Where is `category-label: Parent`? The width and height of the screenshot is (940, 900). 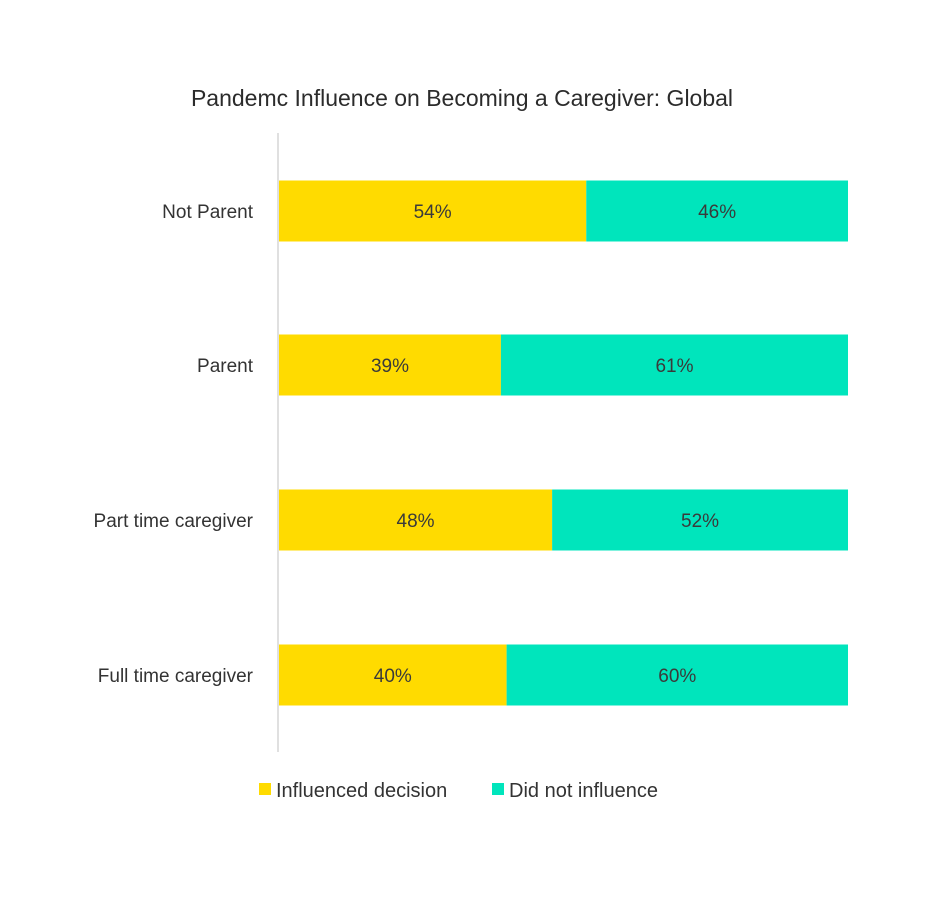
category-label: Parent is located at coordinates (225, 366).